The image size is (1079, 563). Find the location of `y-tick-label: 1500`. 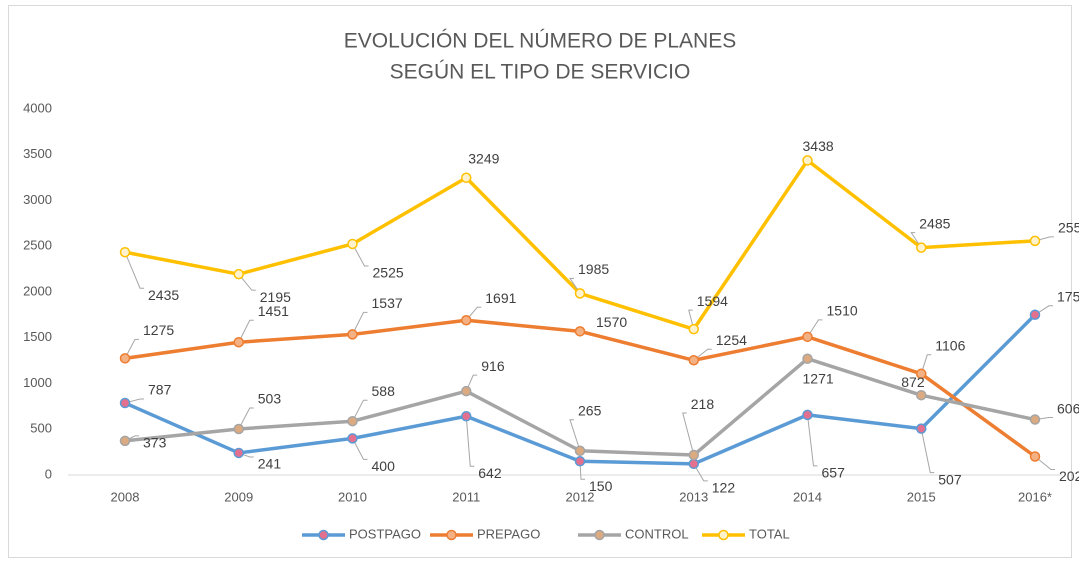

y-tick-label: 1500 is located at coordinates (37, 336).